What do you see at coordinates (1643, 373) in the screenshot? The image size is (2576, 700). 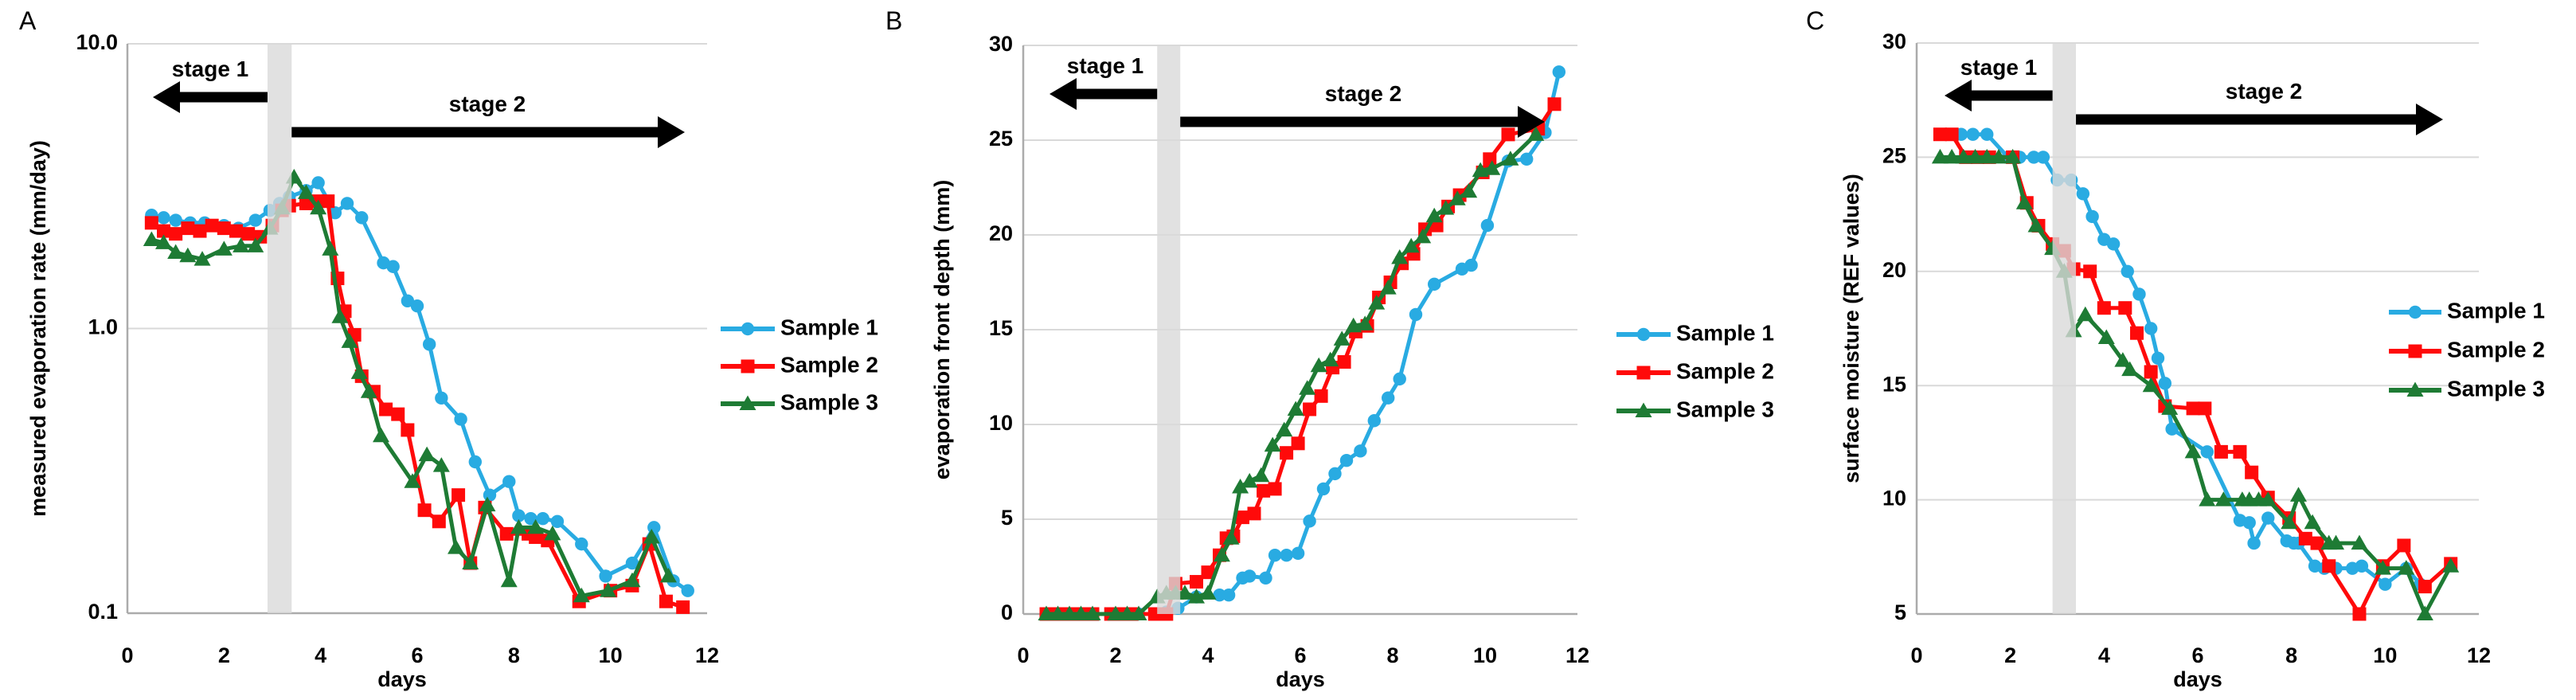 I see `legend-square-icon` at bounding box center [1643, 373].